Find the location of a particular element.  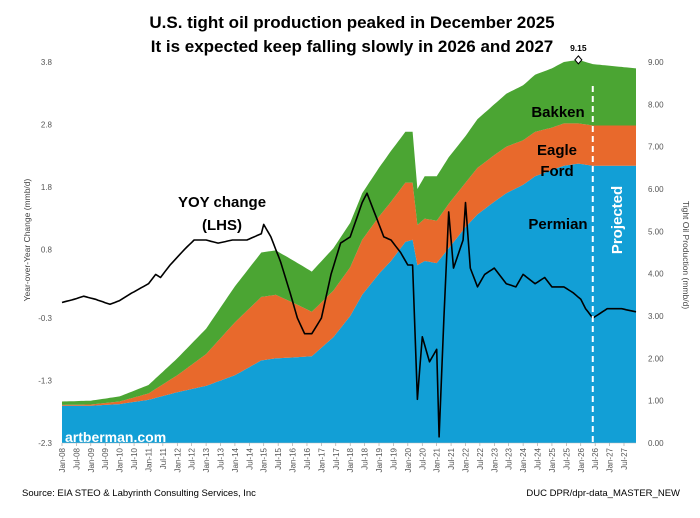

right-tick-label: 6.00 is located at coordinates (656, 189).